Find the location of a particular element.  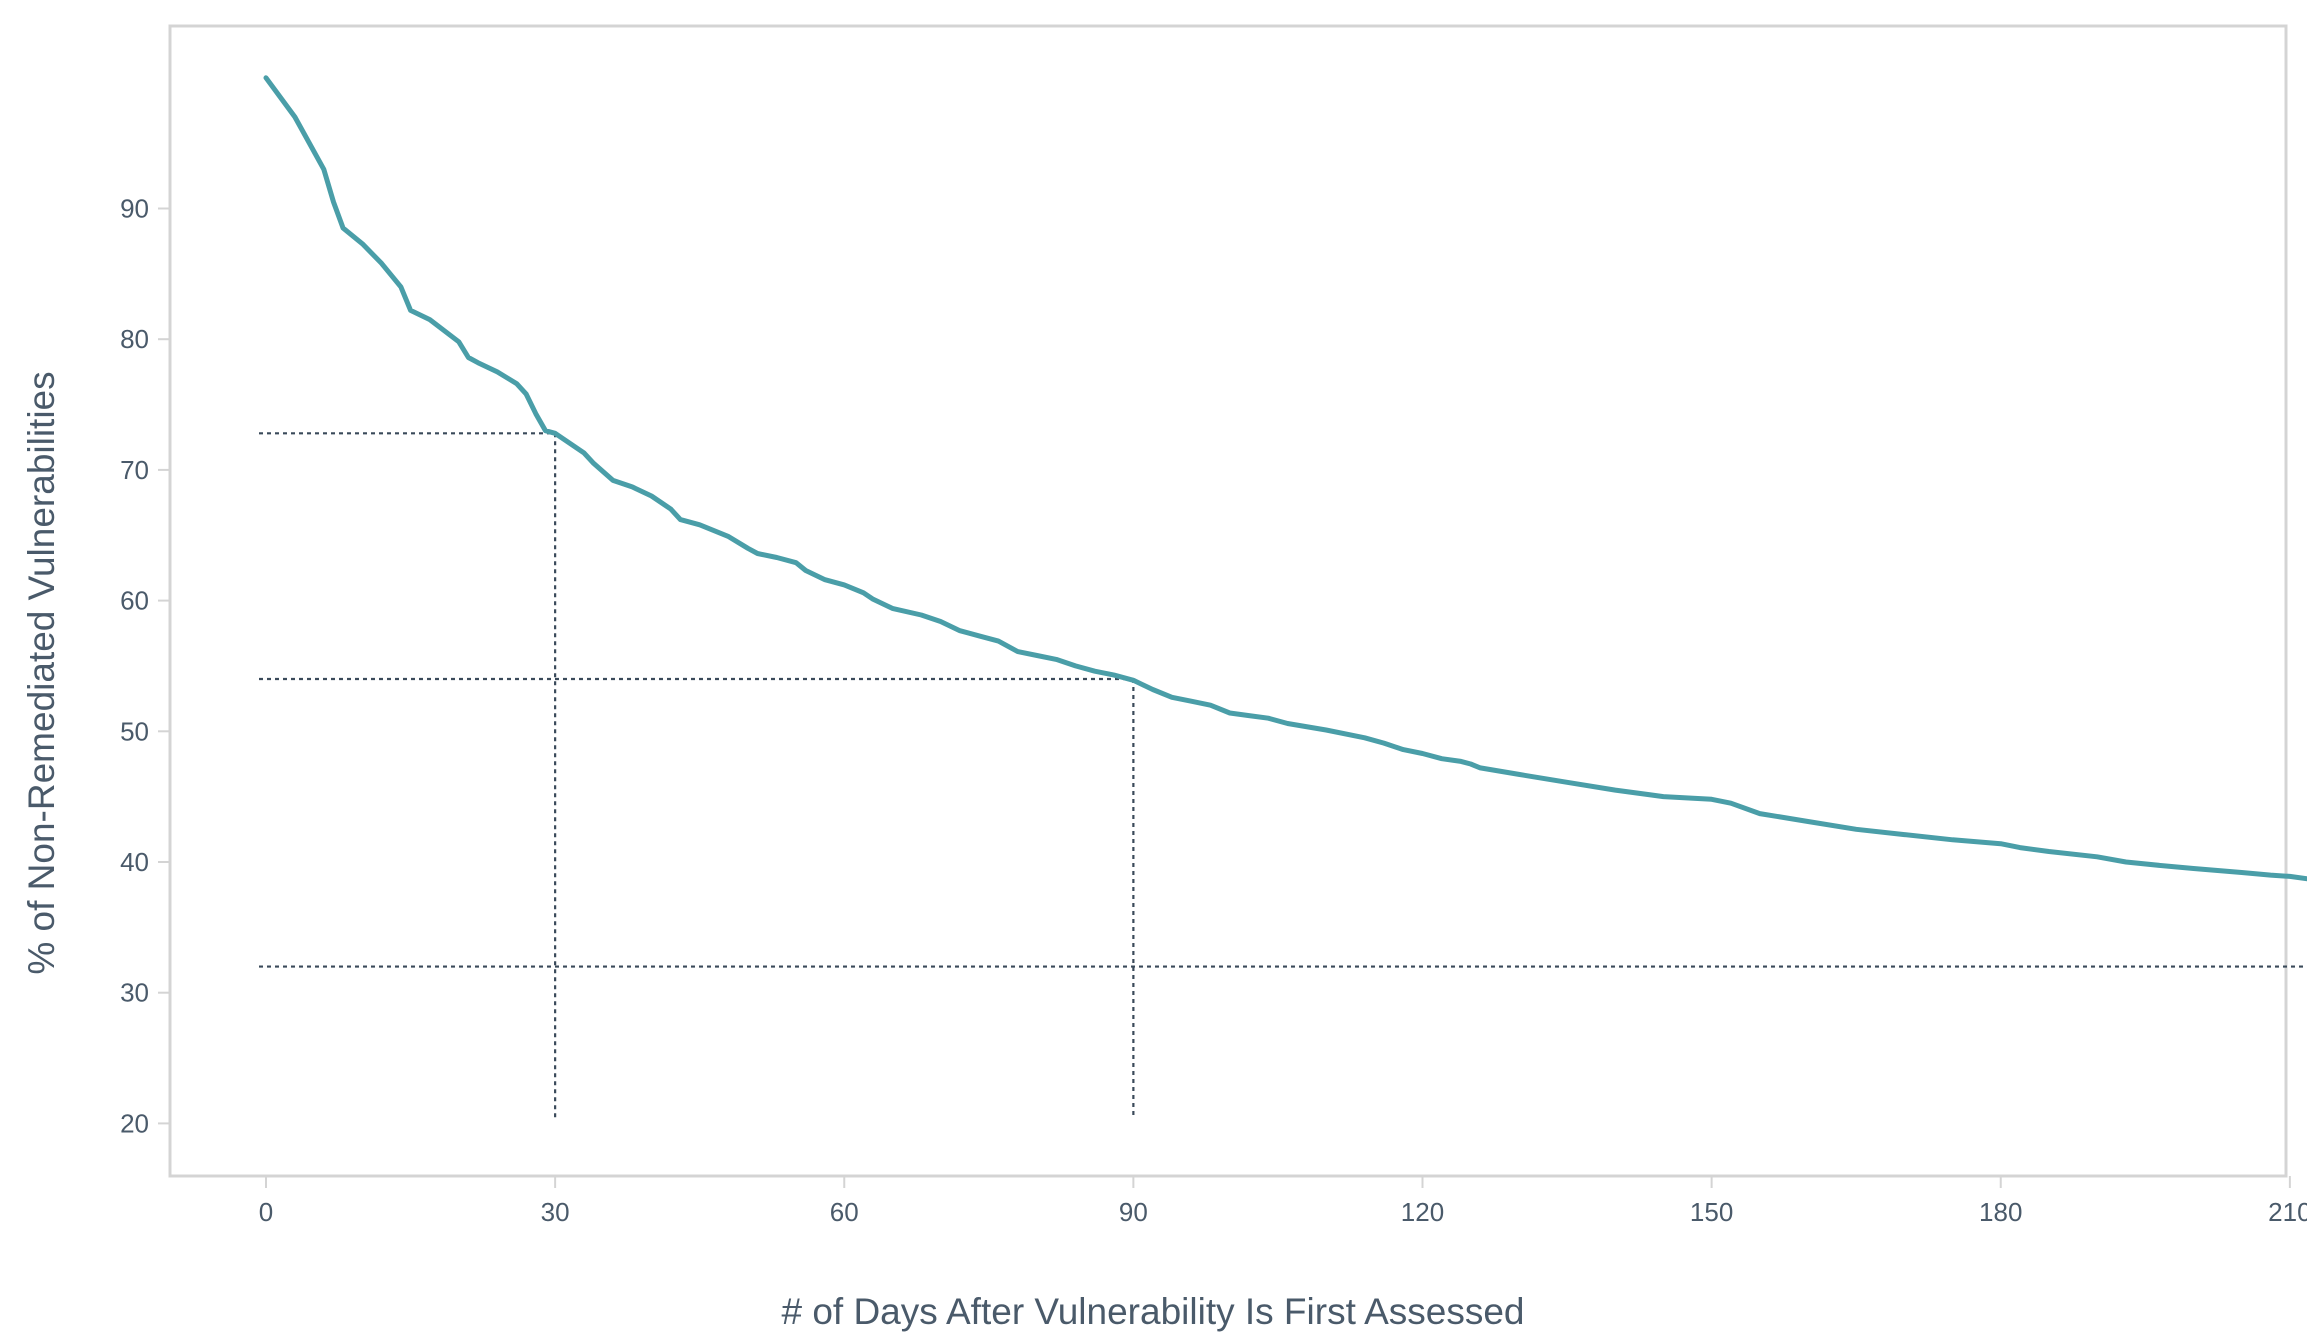

y-tick-label: 20 is located at coordinates (134, 1123).